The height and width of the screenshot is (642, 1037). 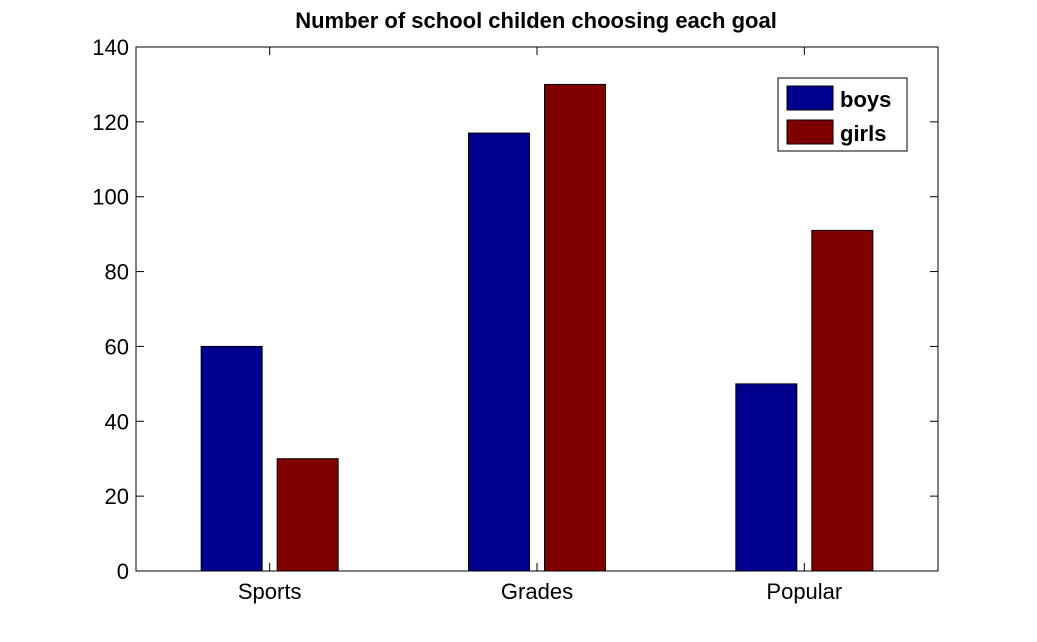 I want to click on legend-label-boys: boys, so click(x=865, y=99).